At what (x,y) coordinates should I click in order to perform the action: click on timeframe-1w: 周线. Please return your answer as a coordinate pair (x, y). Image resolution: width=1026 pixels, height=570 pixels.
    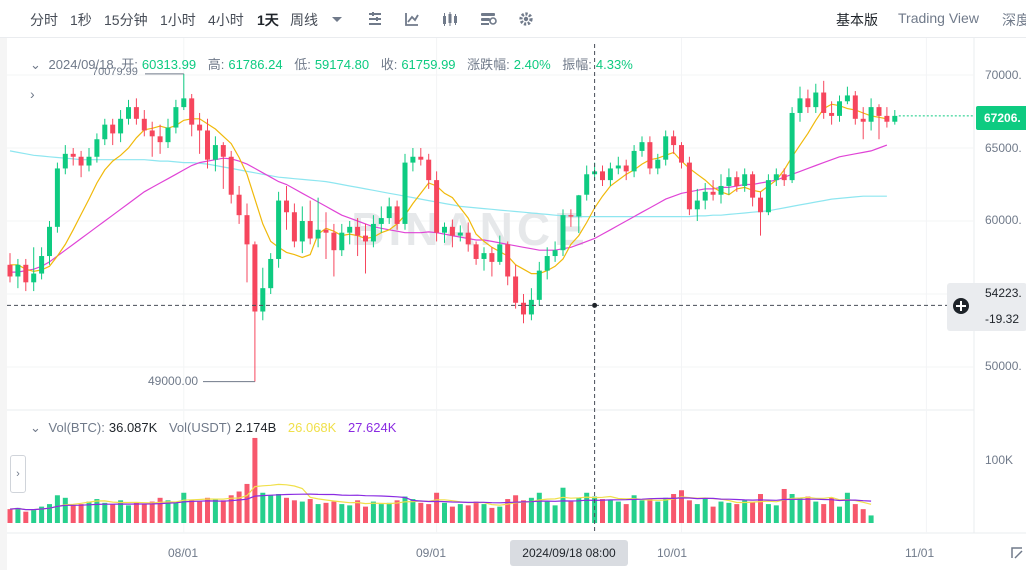
    Looking at the image, I should click on (304, 20).